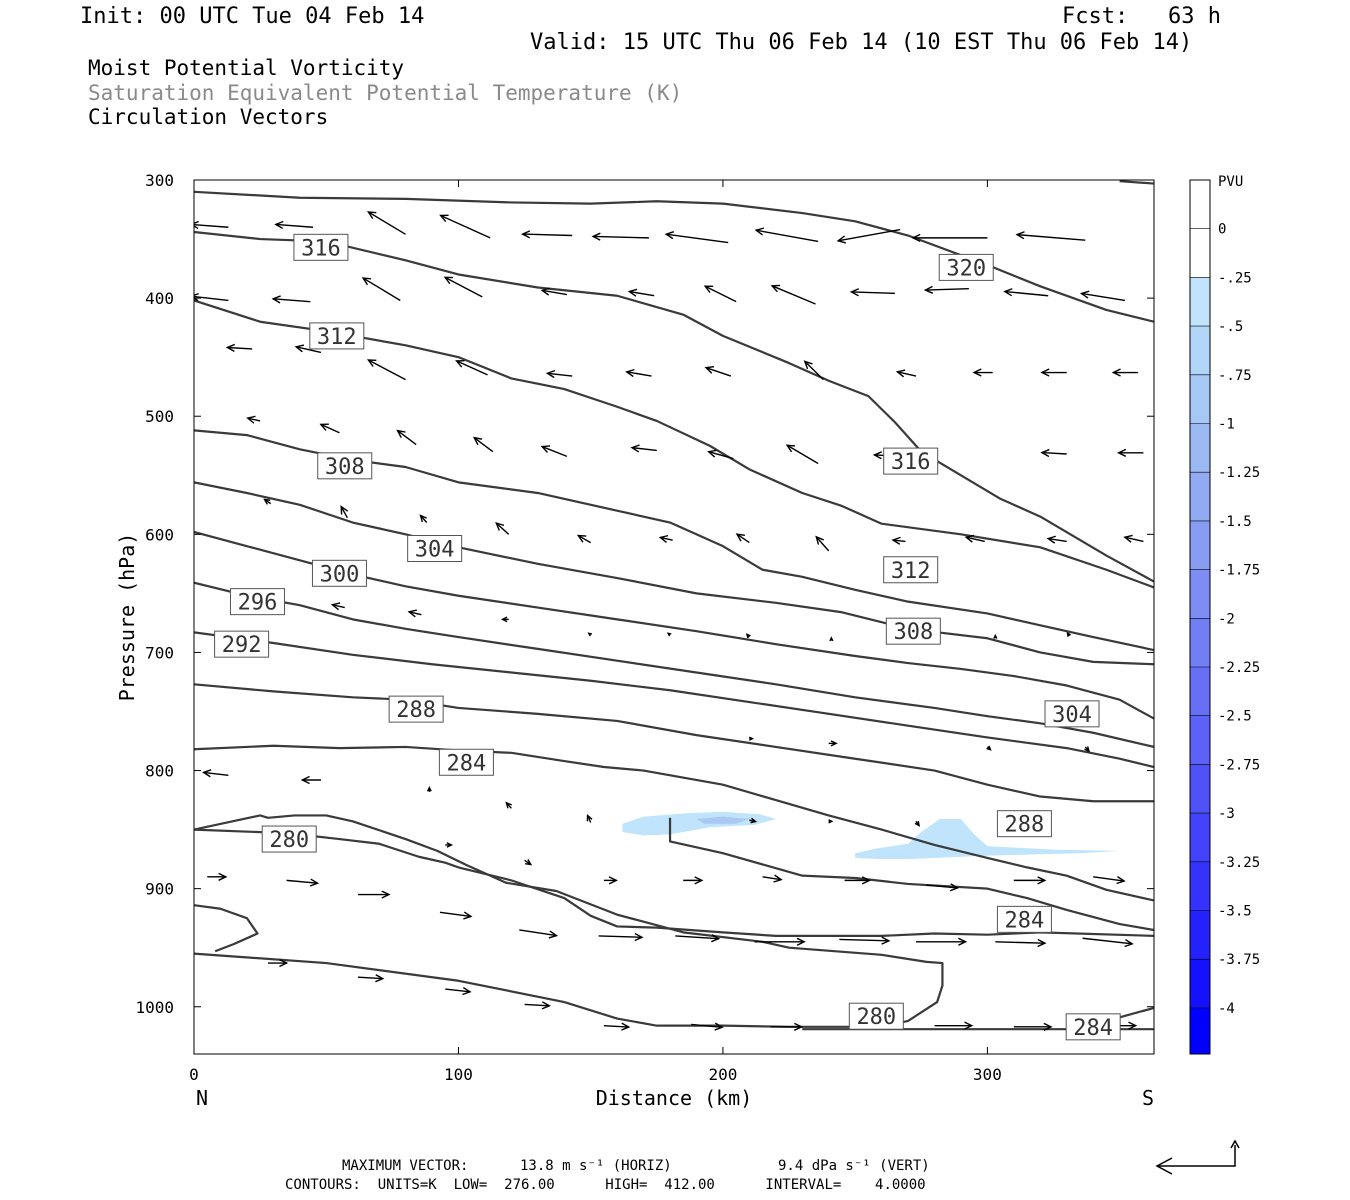 The width and height of the screenshot is (1350, 1200). I want to click on contour-label-text: 284, so click(467, 763).